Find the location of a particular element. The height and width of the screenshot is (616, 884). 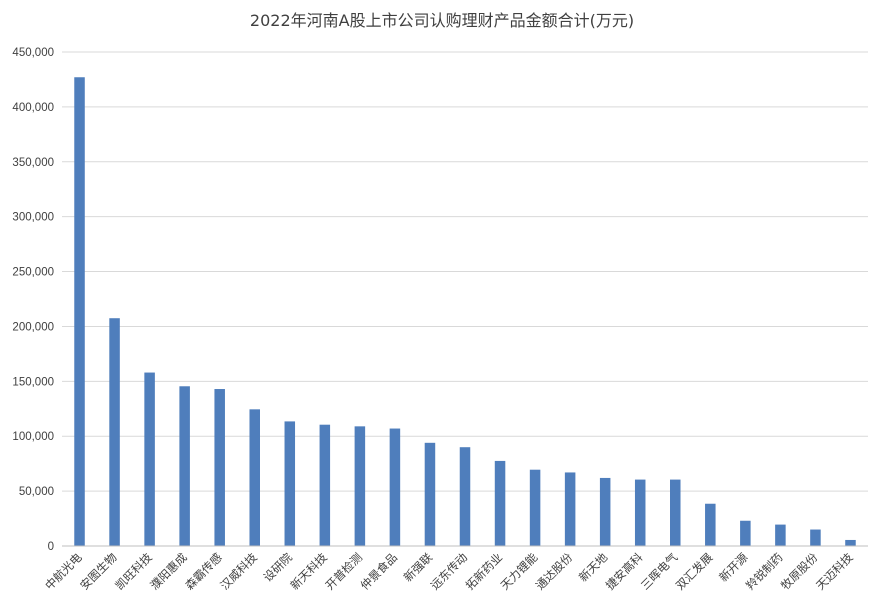

x-tick-label: 拓新药业 is located at coordinates (484, 571).